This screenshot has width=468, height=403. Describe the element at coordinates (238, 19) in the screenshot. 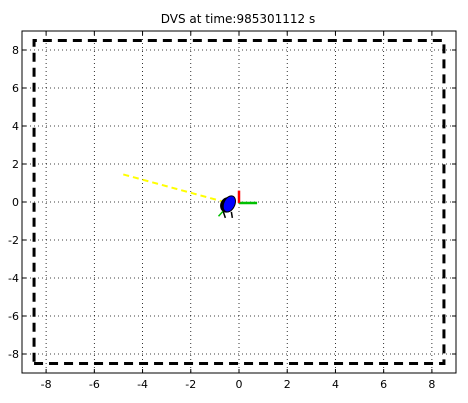

I see `chart-title: DVS at time:985301112 s` at that location.